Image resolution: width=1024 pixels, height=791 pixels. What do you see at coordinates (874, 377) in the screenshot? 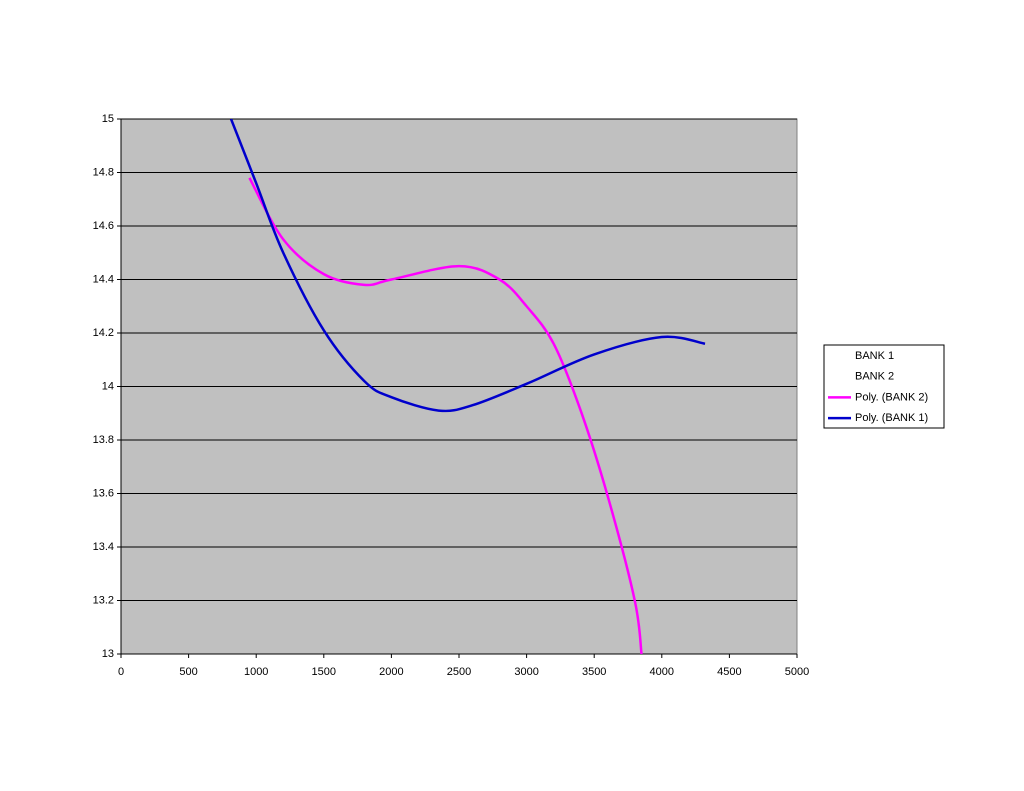
I see `legend-label: BANK 2` at bounding box center [874, 377].